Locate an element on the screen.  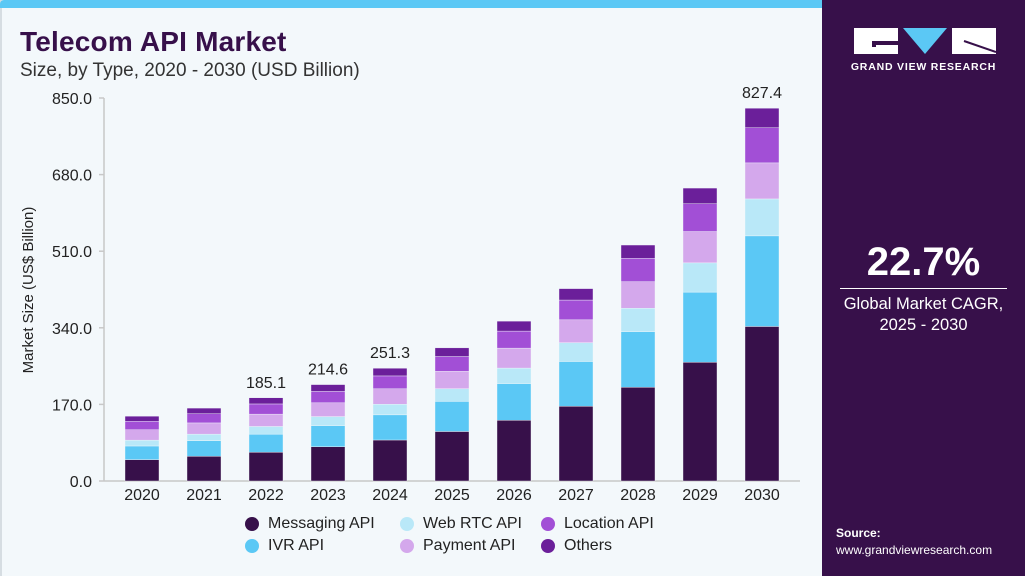
cagr-label-line2: 2025 - 2030 is located at coordinates (923, 325).